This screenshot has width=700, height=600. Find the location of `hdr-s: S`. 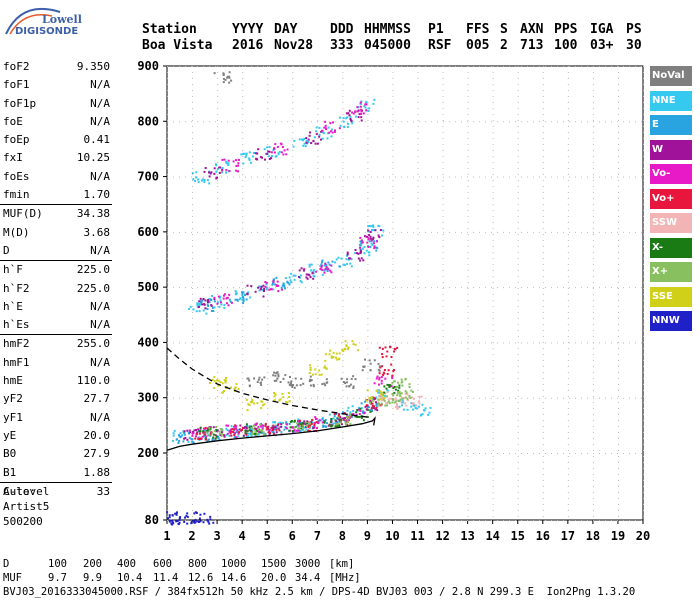

hdr-s: S is located at coordinates (504, 29).